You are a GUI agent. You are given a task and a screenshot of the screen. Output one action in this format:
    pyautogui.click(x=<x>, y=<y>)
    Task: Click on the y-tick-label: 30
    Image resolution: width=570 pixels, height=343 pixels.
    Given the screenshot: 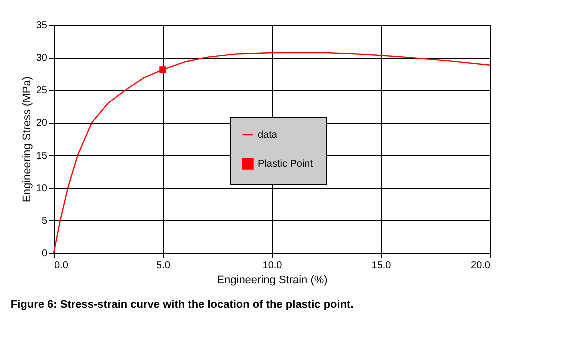 What is the action you would take?
    pyautogui.click(x=42, y=58)
    